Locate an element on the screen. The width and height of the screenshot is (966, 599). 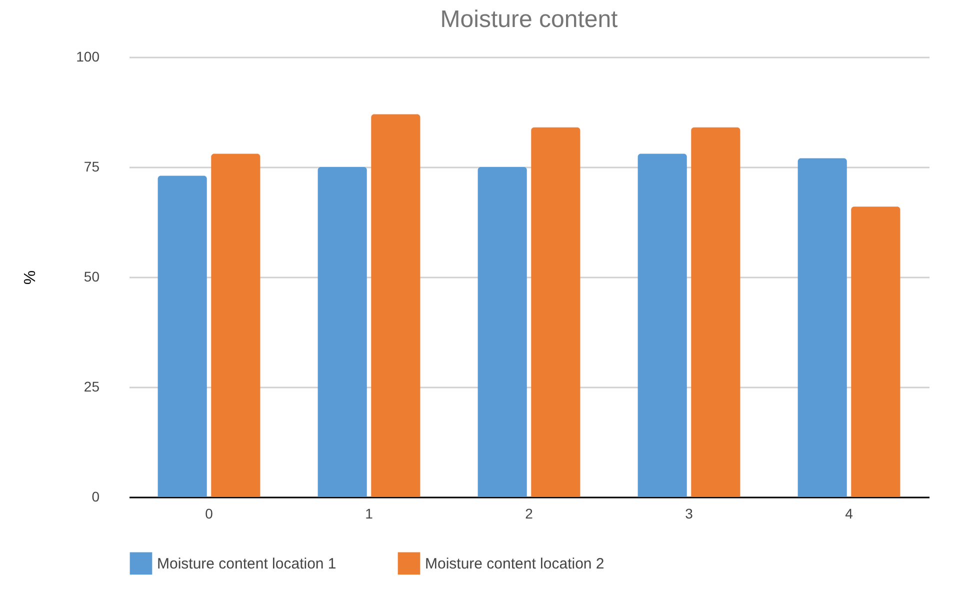
legend-label: Moisture content location 2 is located at coordinates (514, 563).